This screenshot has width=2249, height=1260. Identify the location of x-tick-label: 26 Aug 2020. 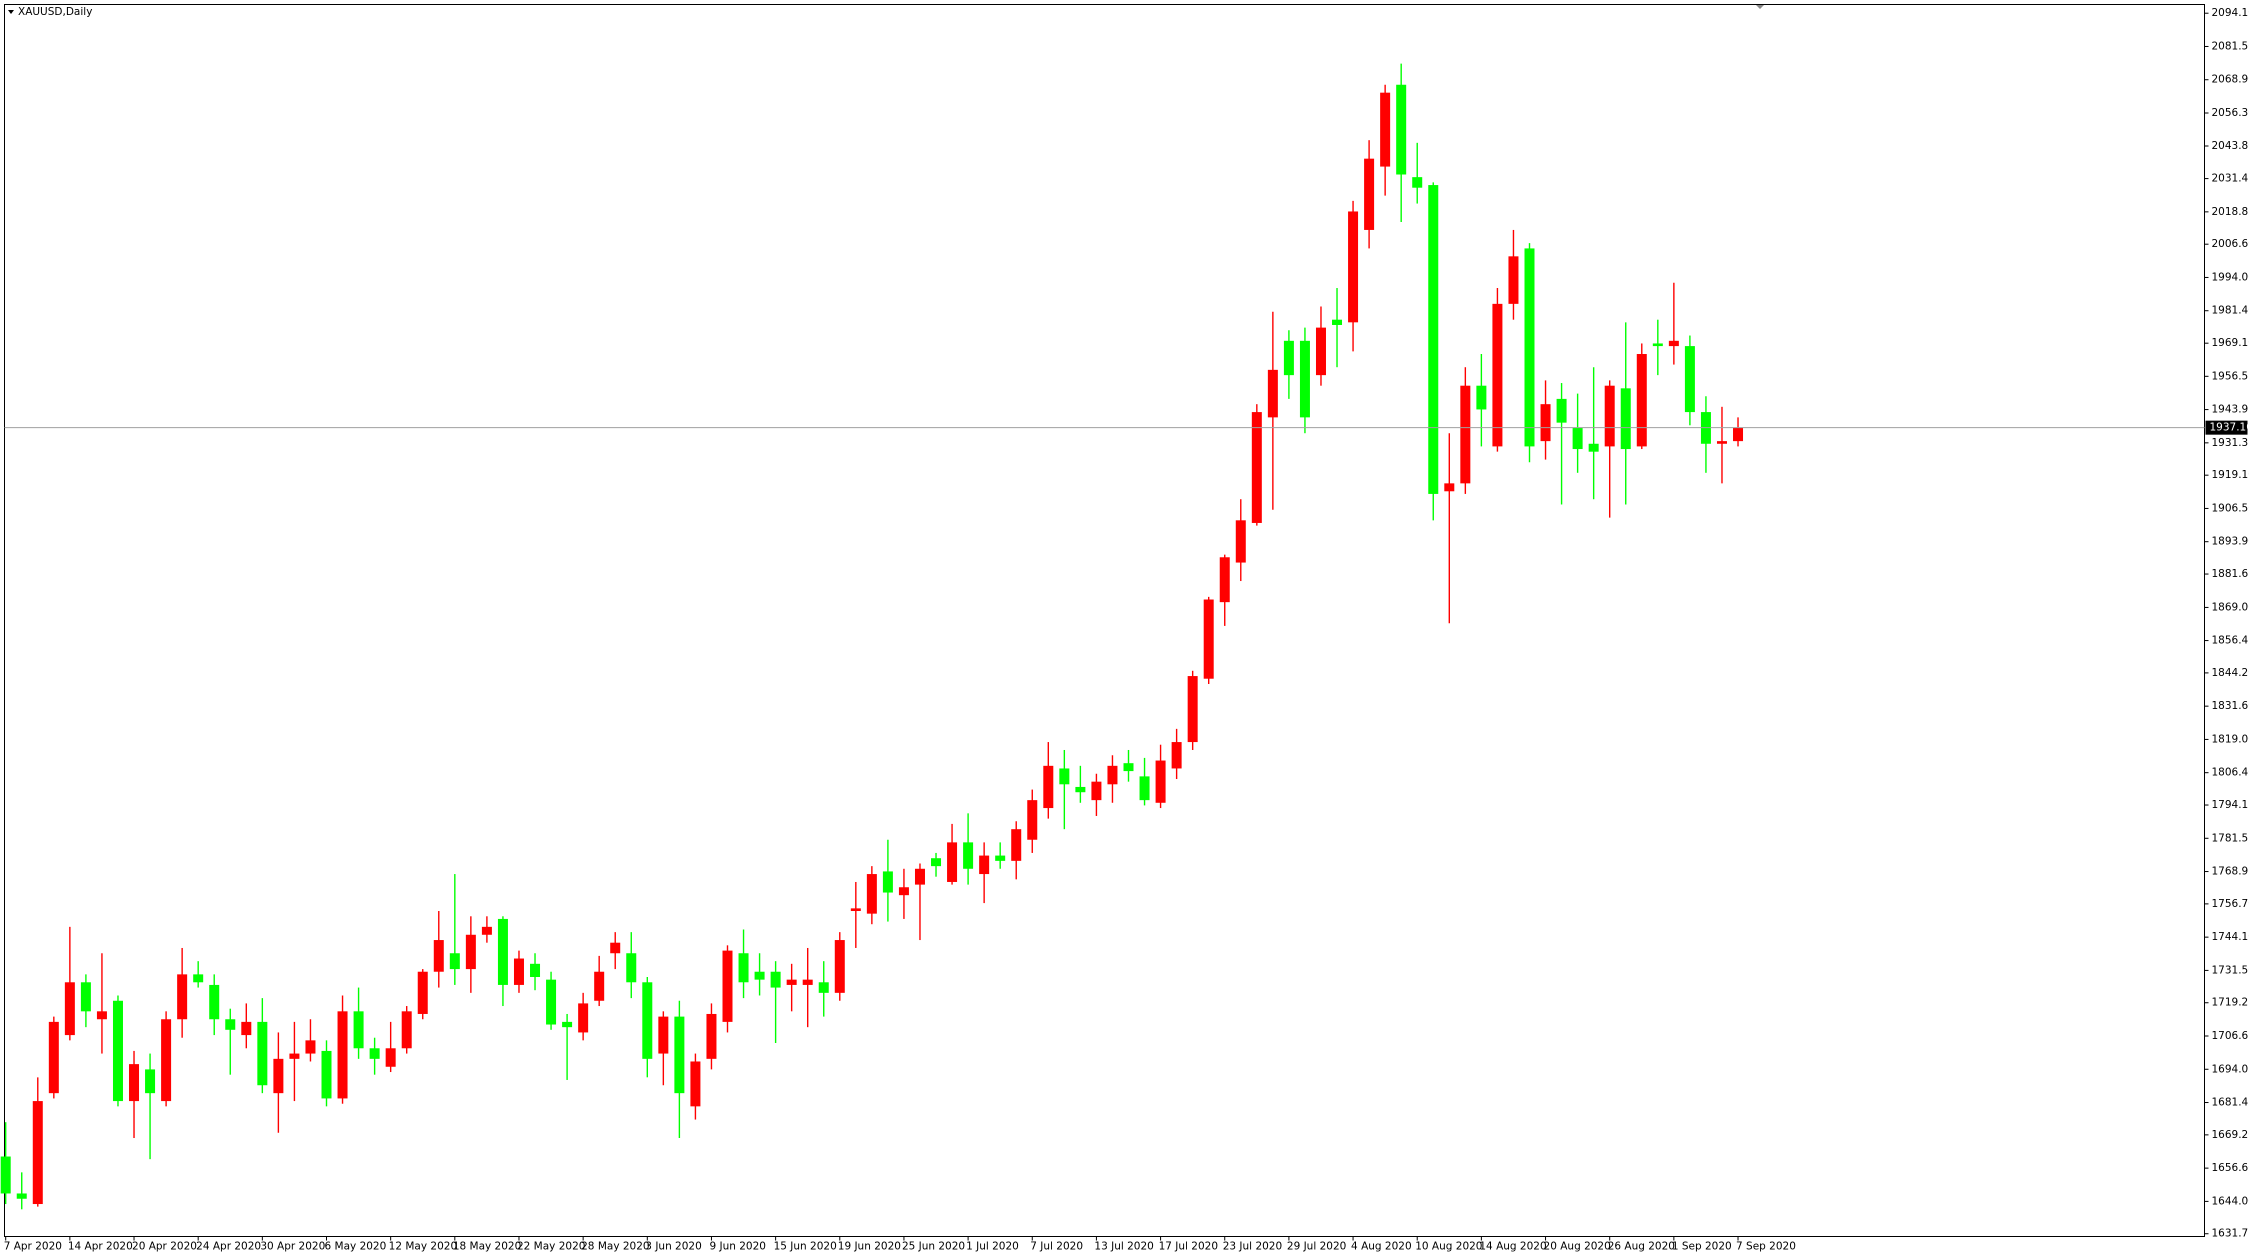
(1641, 1247).